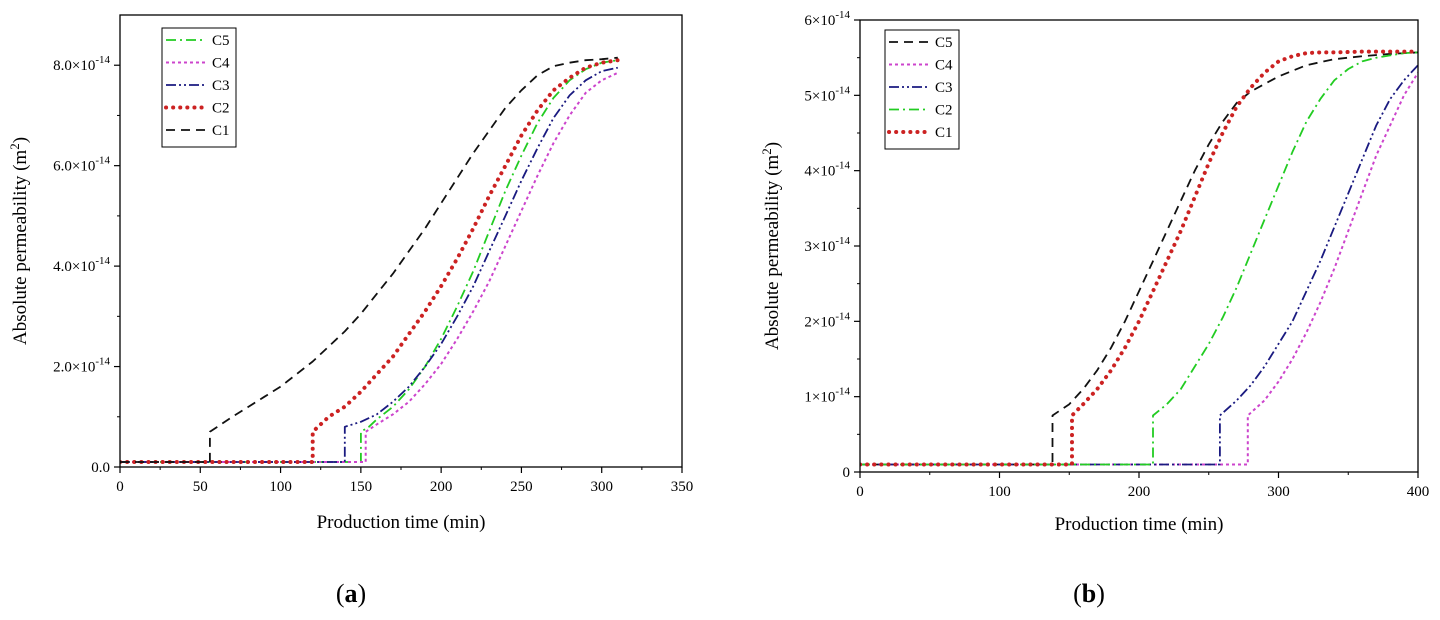  Describe the element at coordinates (819, 172) in the screenshot. I see `y-tick-mantissa: 4×10` at that location.